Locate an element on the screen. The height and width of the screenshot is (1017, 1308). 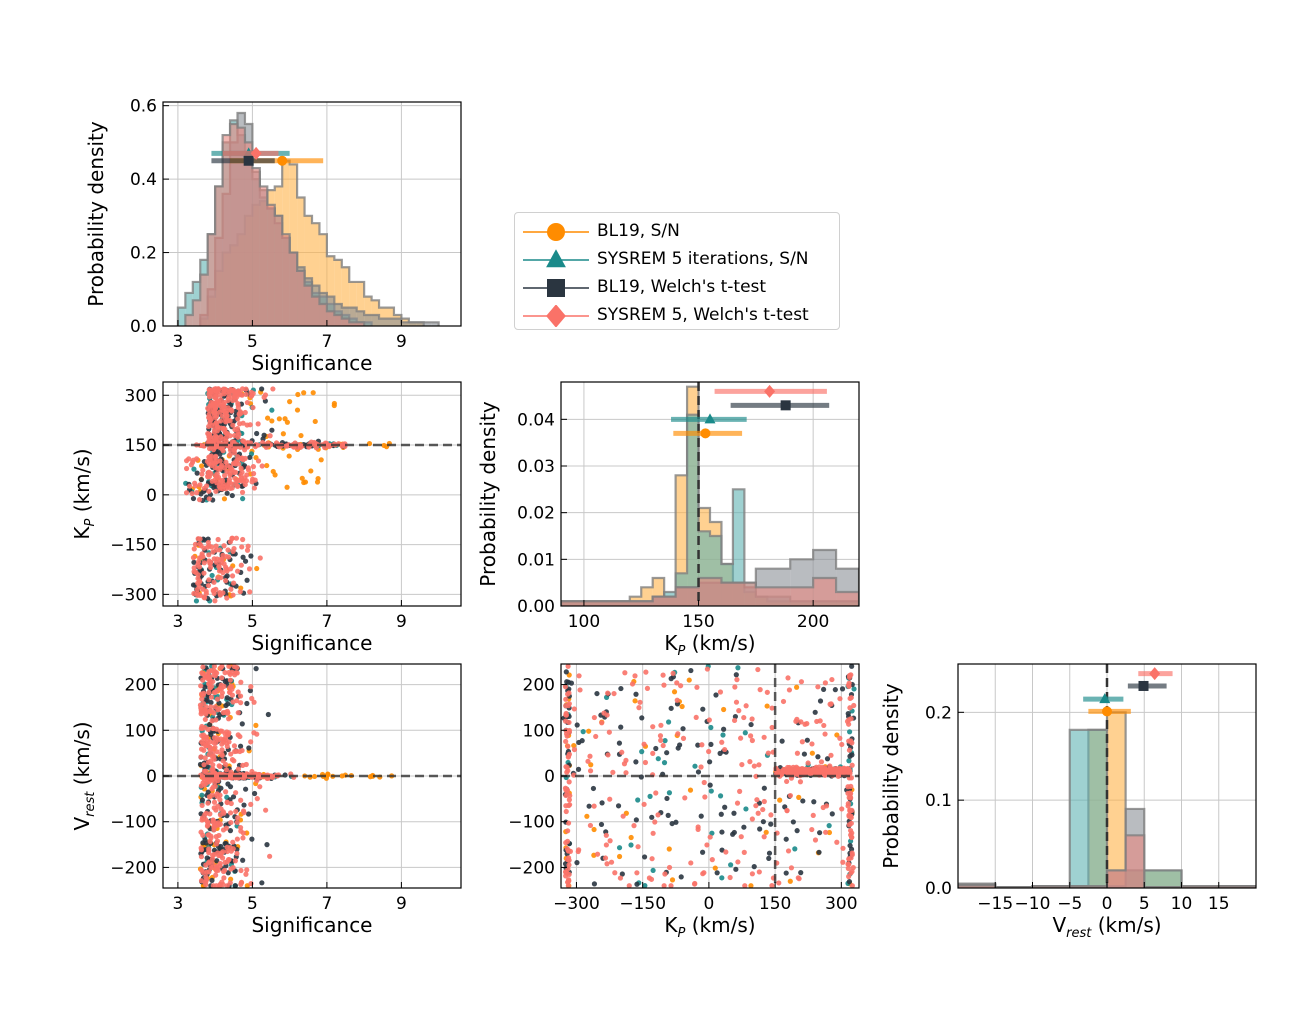
plot-area is located at coordinates (1107, 776).